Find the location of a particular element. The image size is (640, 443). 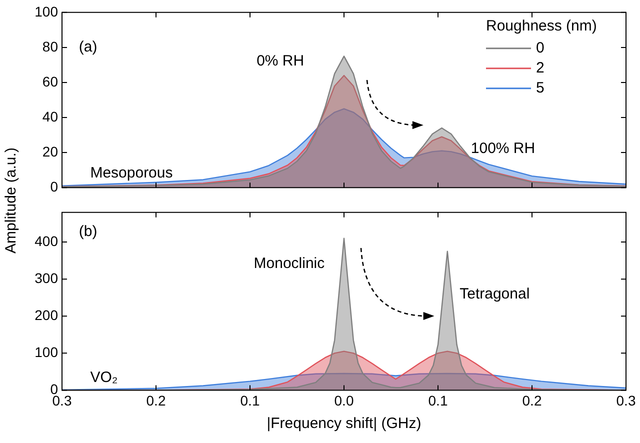

legend-label: 2 is located at coordinates (540, 68).